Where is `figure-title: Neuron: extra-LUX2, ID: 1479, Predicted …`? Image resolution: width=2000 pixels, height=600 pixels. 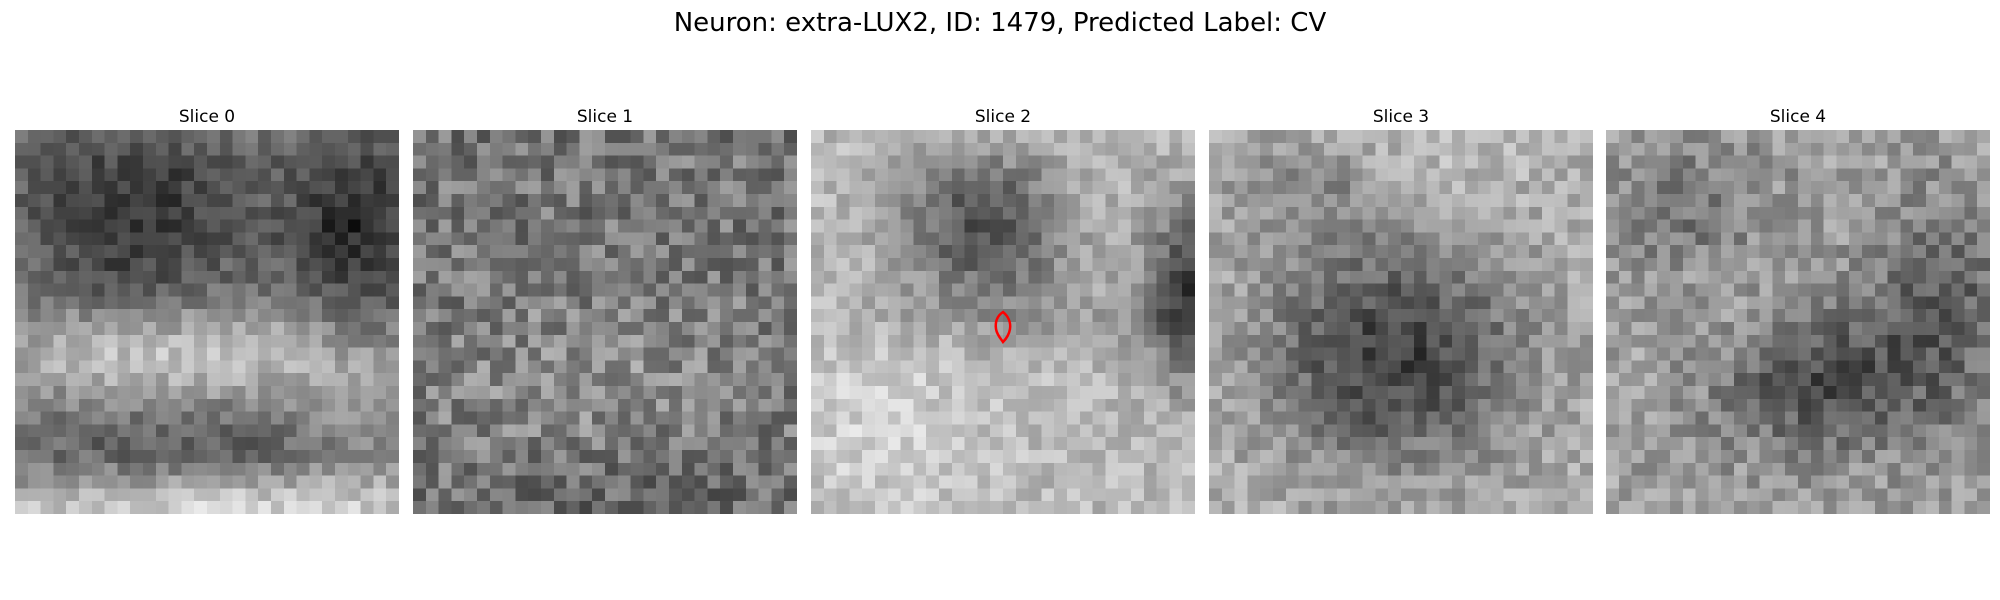
figure-title: Neuron: extra-LUX2, ID: 1479, Predicted … is located at coordinates (1000, 23).